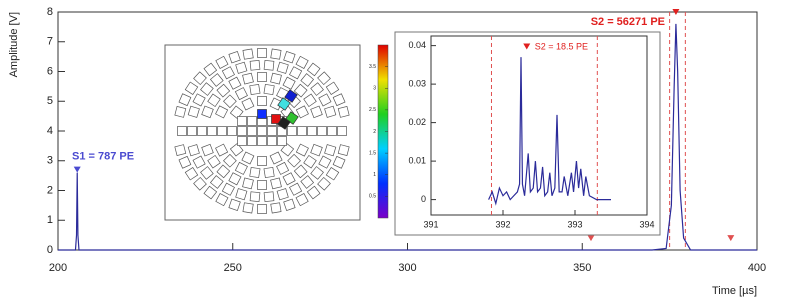 The width and height of the screenshot is (789, 308). Describe the element at coordinates (50, 71) in the screenshot. I see `y-tick-label: 6` at that location.